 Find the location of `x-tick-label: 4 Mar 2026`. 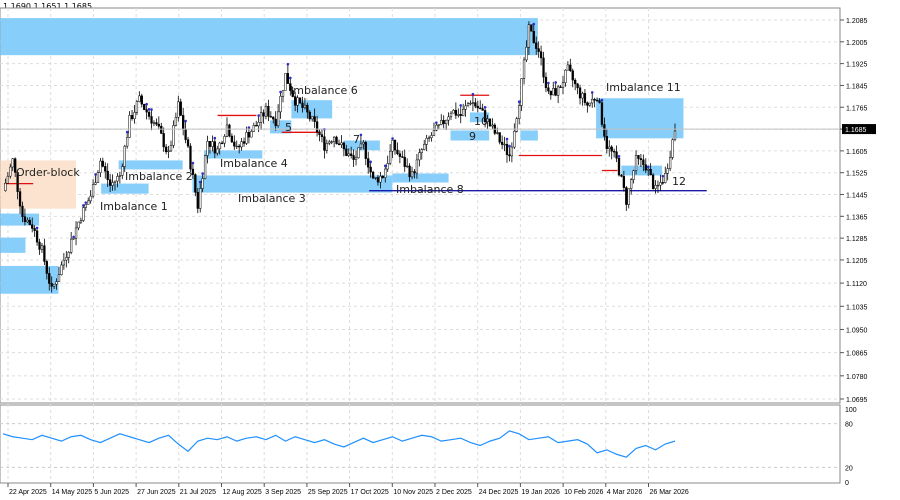

x-tick-label: 4 Mar 2026 is located at coordinates (625, 492).